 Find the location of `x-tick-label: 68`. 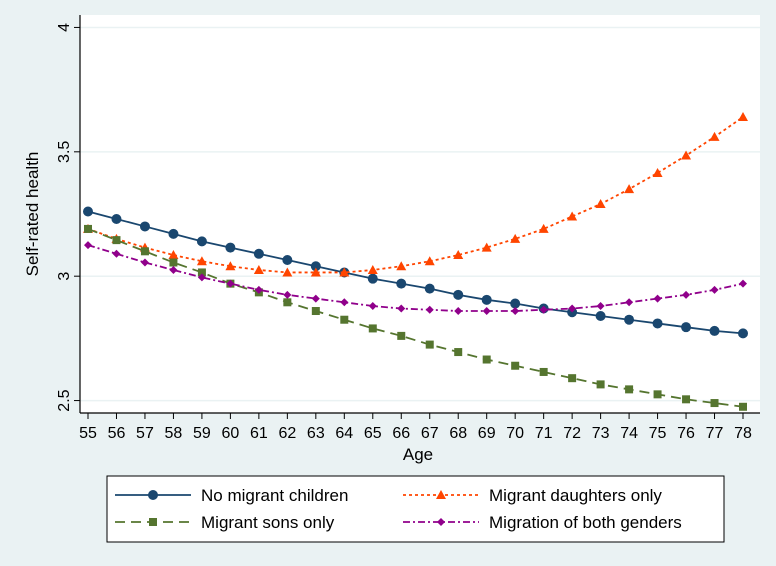

x-tick-label: 68 is located at coordinates (458, 433).